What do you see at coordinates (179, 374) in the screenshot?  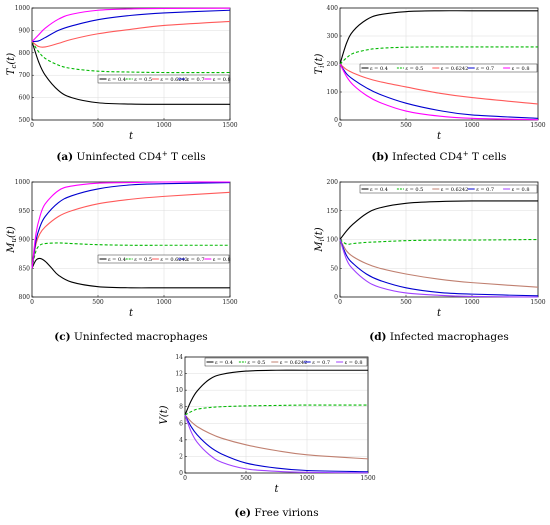 I see `y-tick-label: 12` at bounding box center [179, 374].